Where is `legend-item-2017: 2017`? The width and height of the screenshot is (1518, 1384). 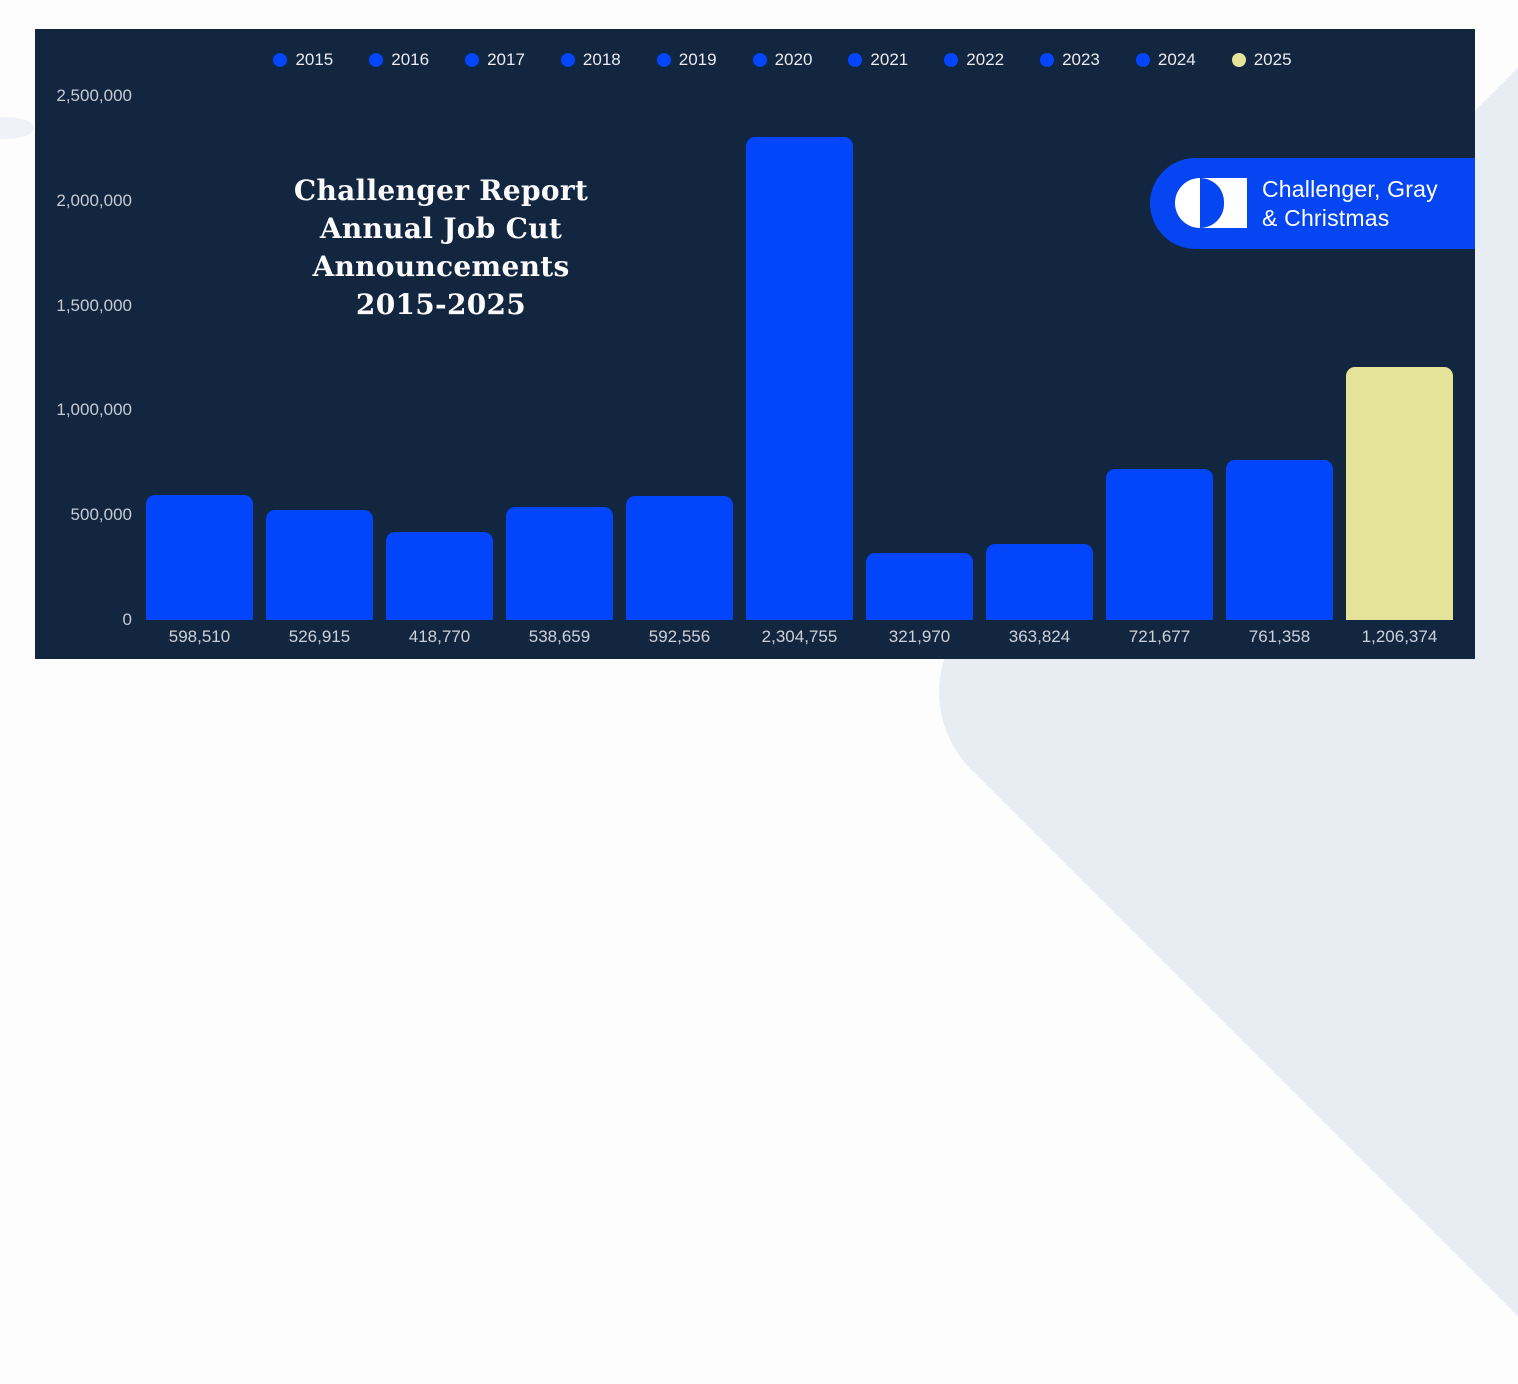 legend-item-2017: 2017 is located at coordinates (495, 60).